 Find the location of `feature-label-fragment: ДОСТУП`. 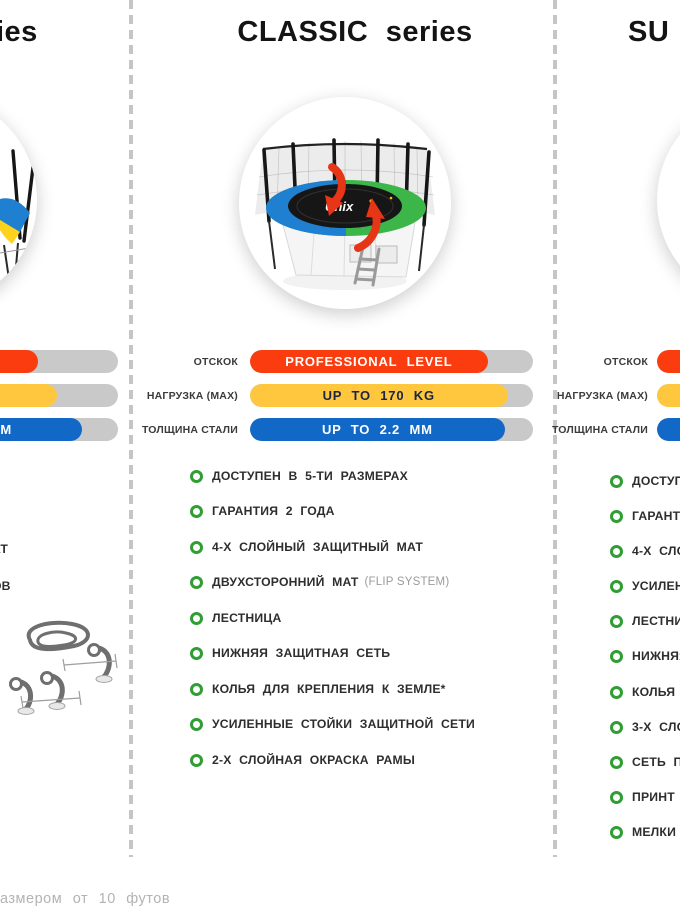

feature-label-fragment: ДОСТУП is located at coordinates (656, 481).